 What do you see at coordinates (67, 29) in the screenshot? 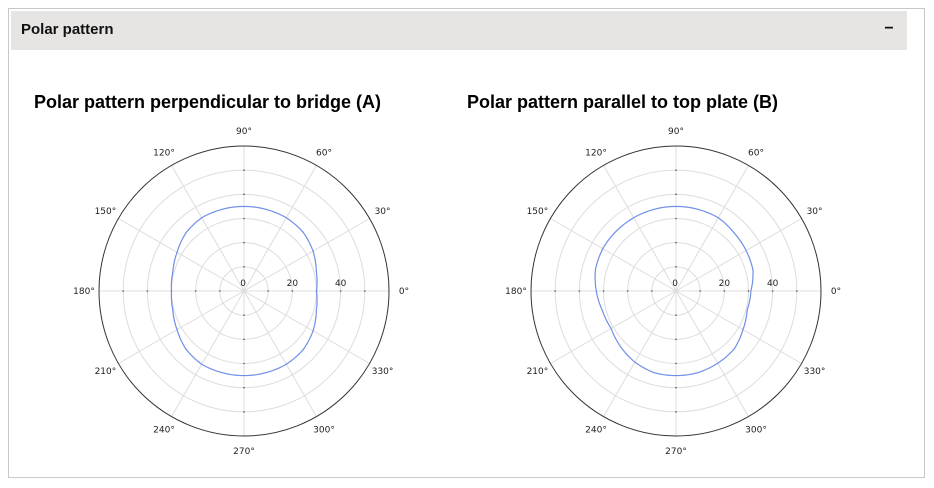
I see `panel-title: Polar pattern` at bounding box center [67, 29].